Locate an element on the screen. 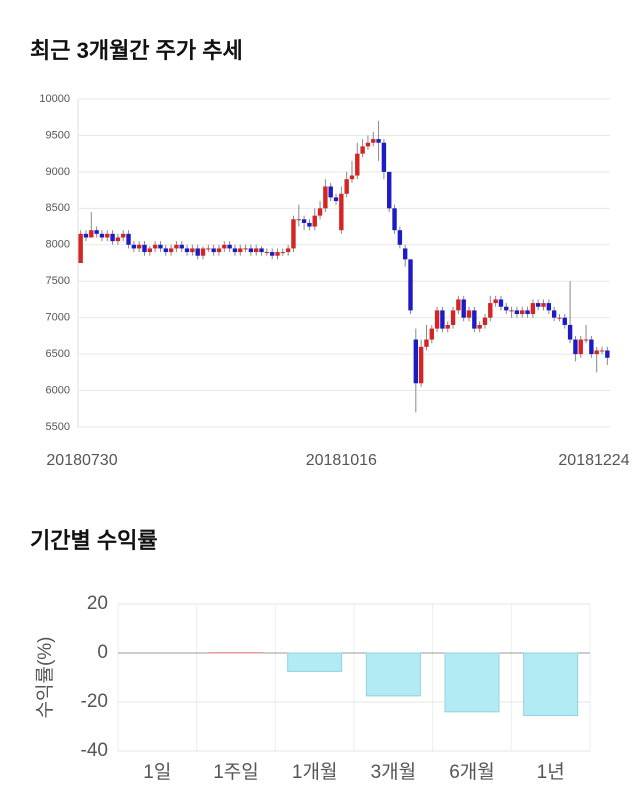 The width and height of the screenshot is (640, 810). y-tick-label: 7000 is located at coordinates (58, 318).